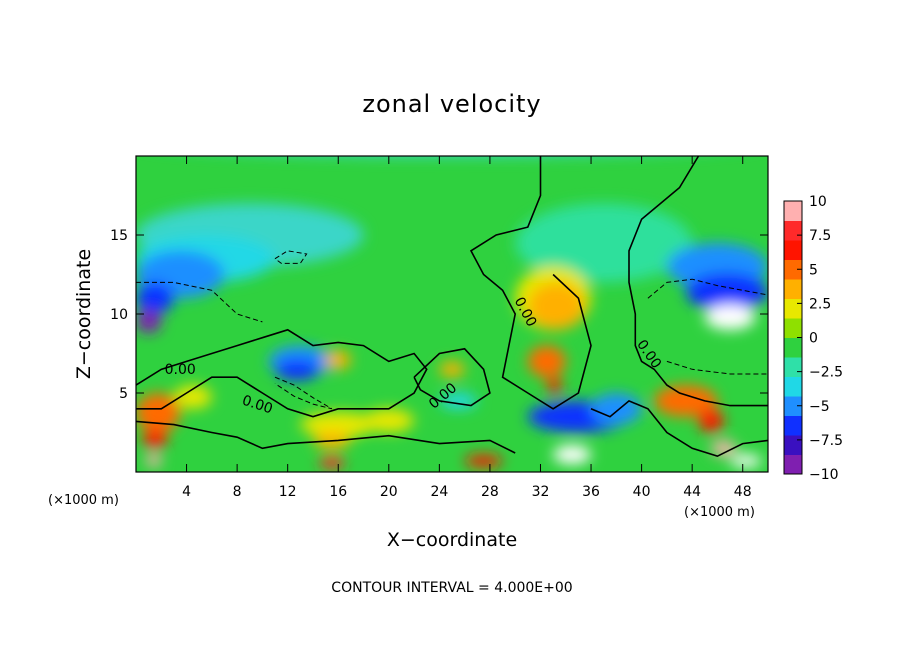  I want to click on x-tick-label: 36, so click(591, 492).